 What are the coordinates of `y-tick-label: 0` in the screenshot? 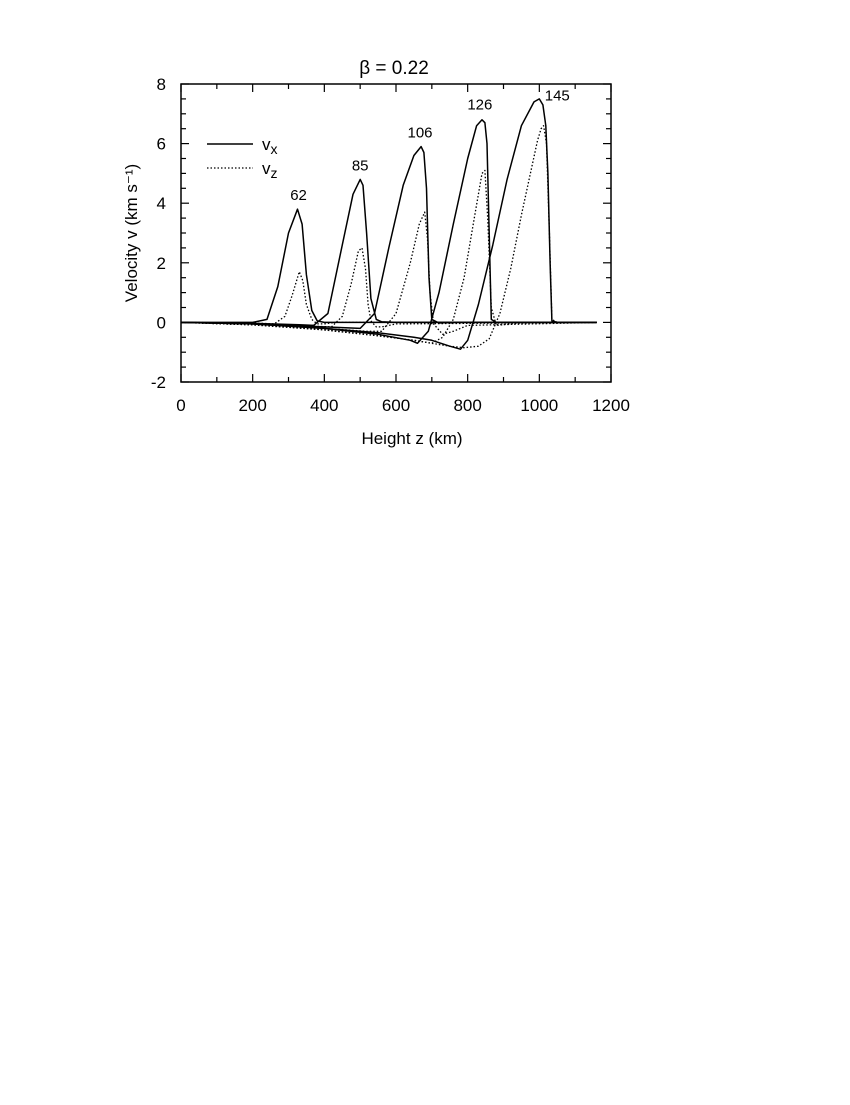 It's located at (161, 322).